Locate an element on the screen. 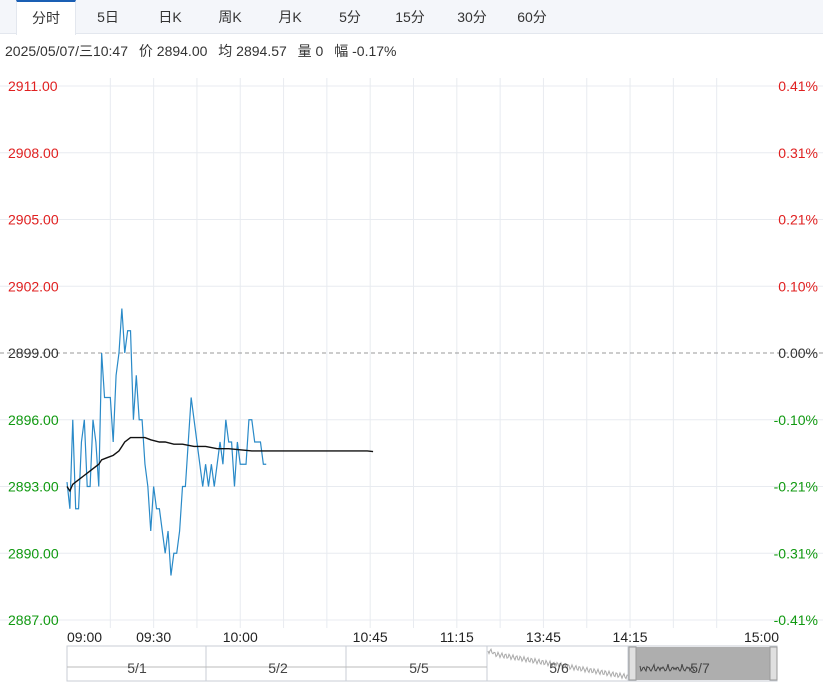  percent-tick-label: 0.00% is located at coordinates (798, 353).